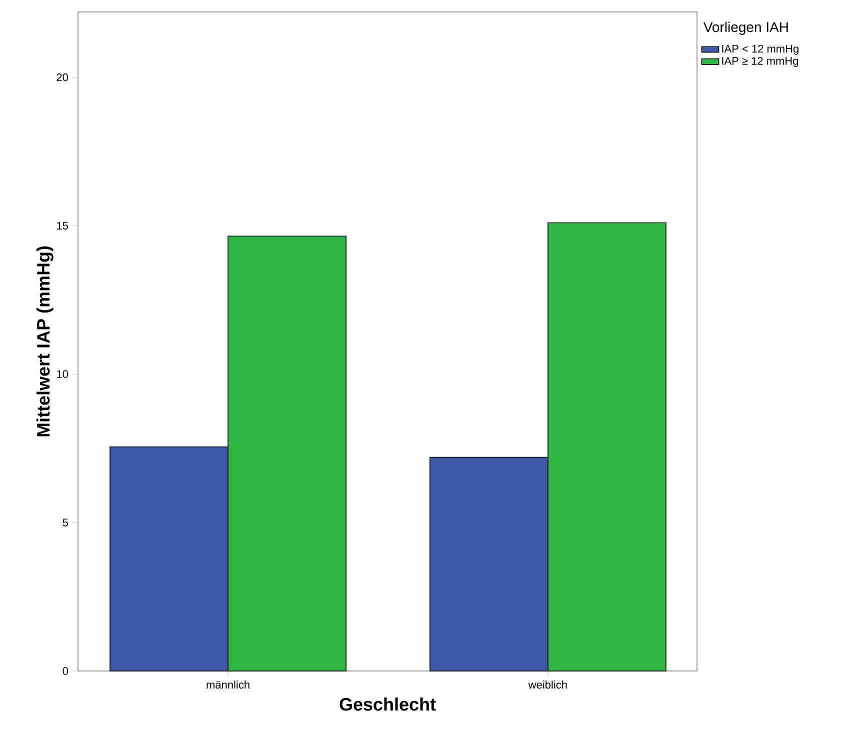  What do you see at coordinates (760, 49) in the screenshot?
I see `legend-label: IAP < 12 mmHg` at bounding box center [760, 49].